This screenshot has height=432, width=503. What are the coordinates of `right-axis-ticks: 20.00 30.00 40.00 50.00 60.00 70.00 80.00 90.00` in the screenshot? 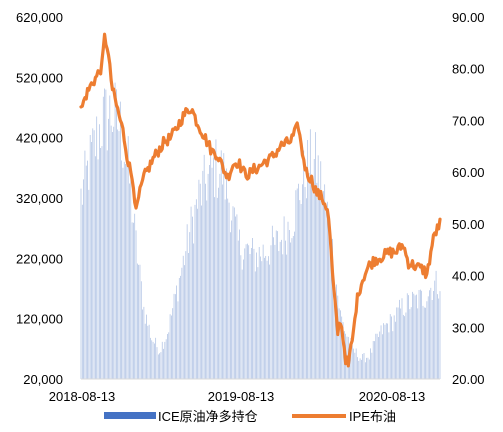 It's located at (468, 198).